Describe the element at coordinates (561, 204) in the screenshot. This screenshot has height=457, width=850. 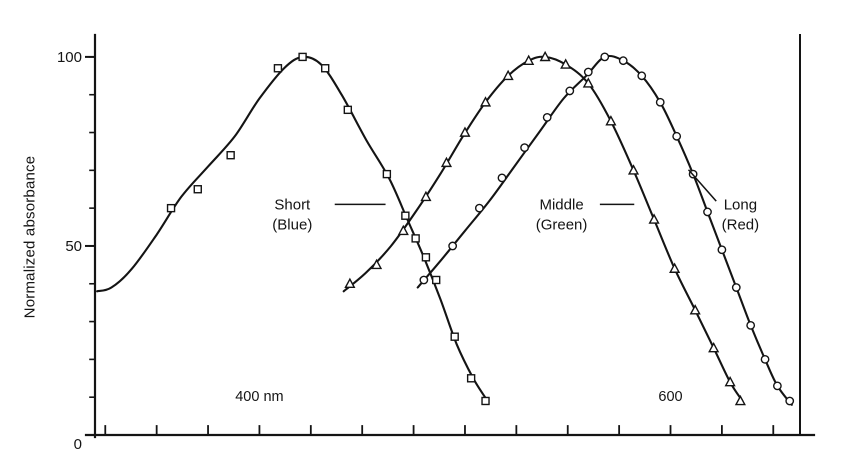
I see `annotation-label-middle-green: Middle` at that location.